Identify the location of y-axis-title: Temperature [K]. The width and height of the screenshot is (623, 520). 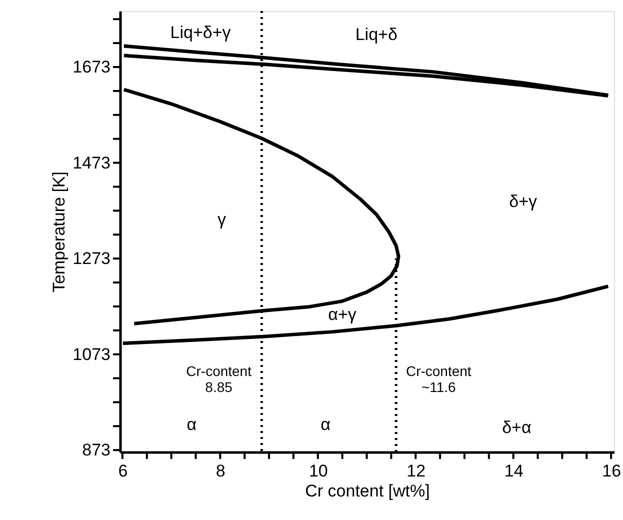
(59, 232).